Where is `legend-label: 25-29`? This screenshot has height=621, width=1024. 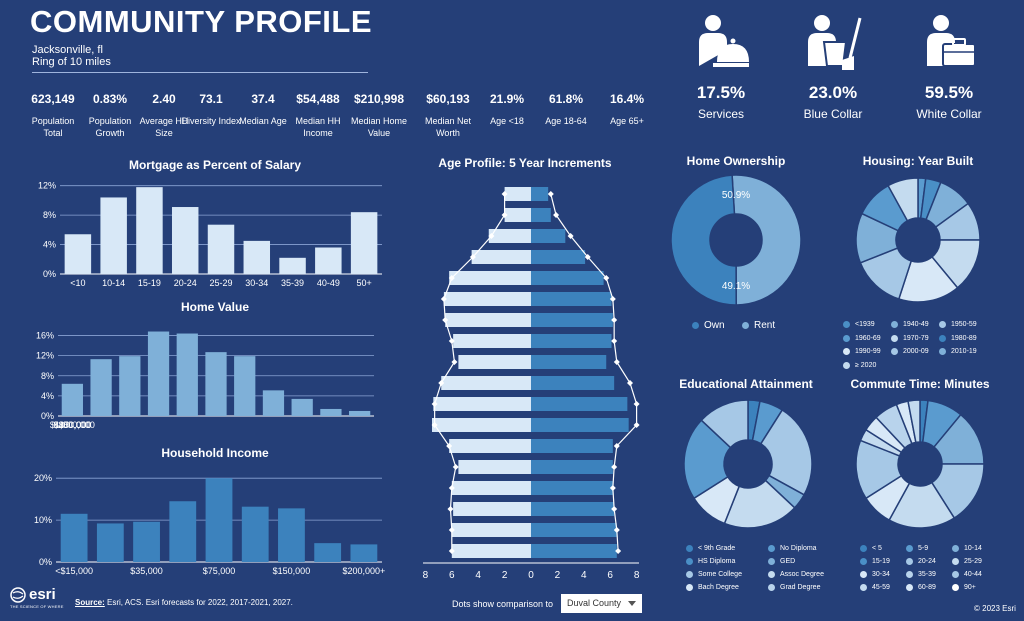 legend-label: 25-29 is located at coordinates (973, 561).